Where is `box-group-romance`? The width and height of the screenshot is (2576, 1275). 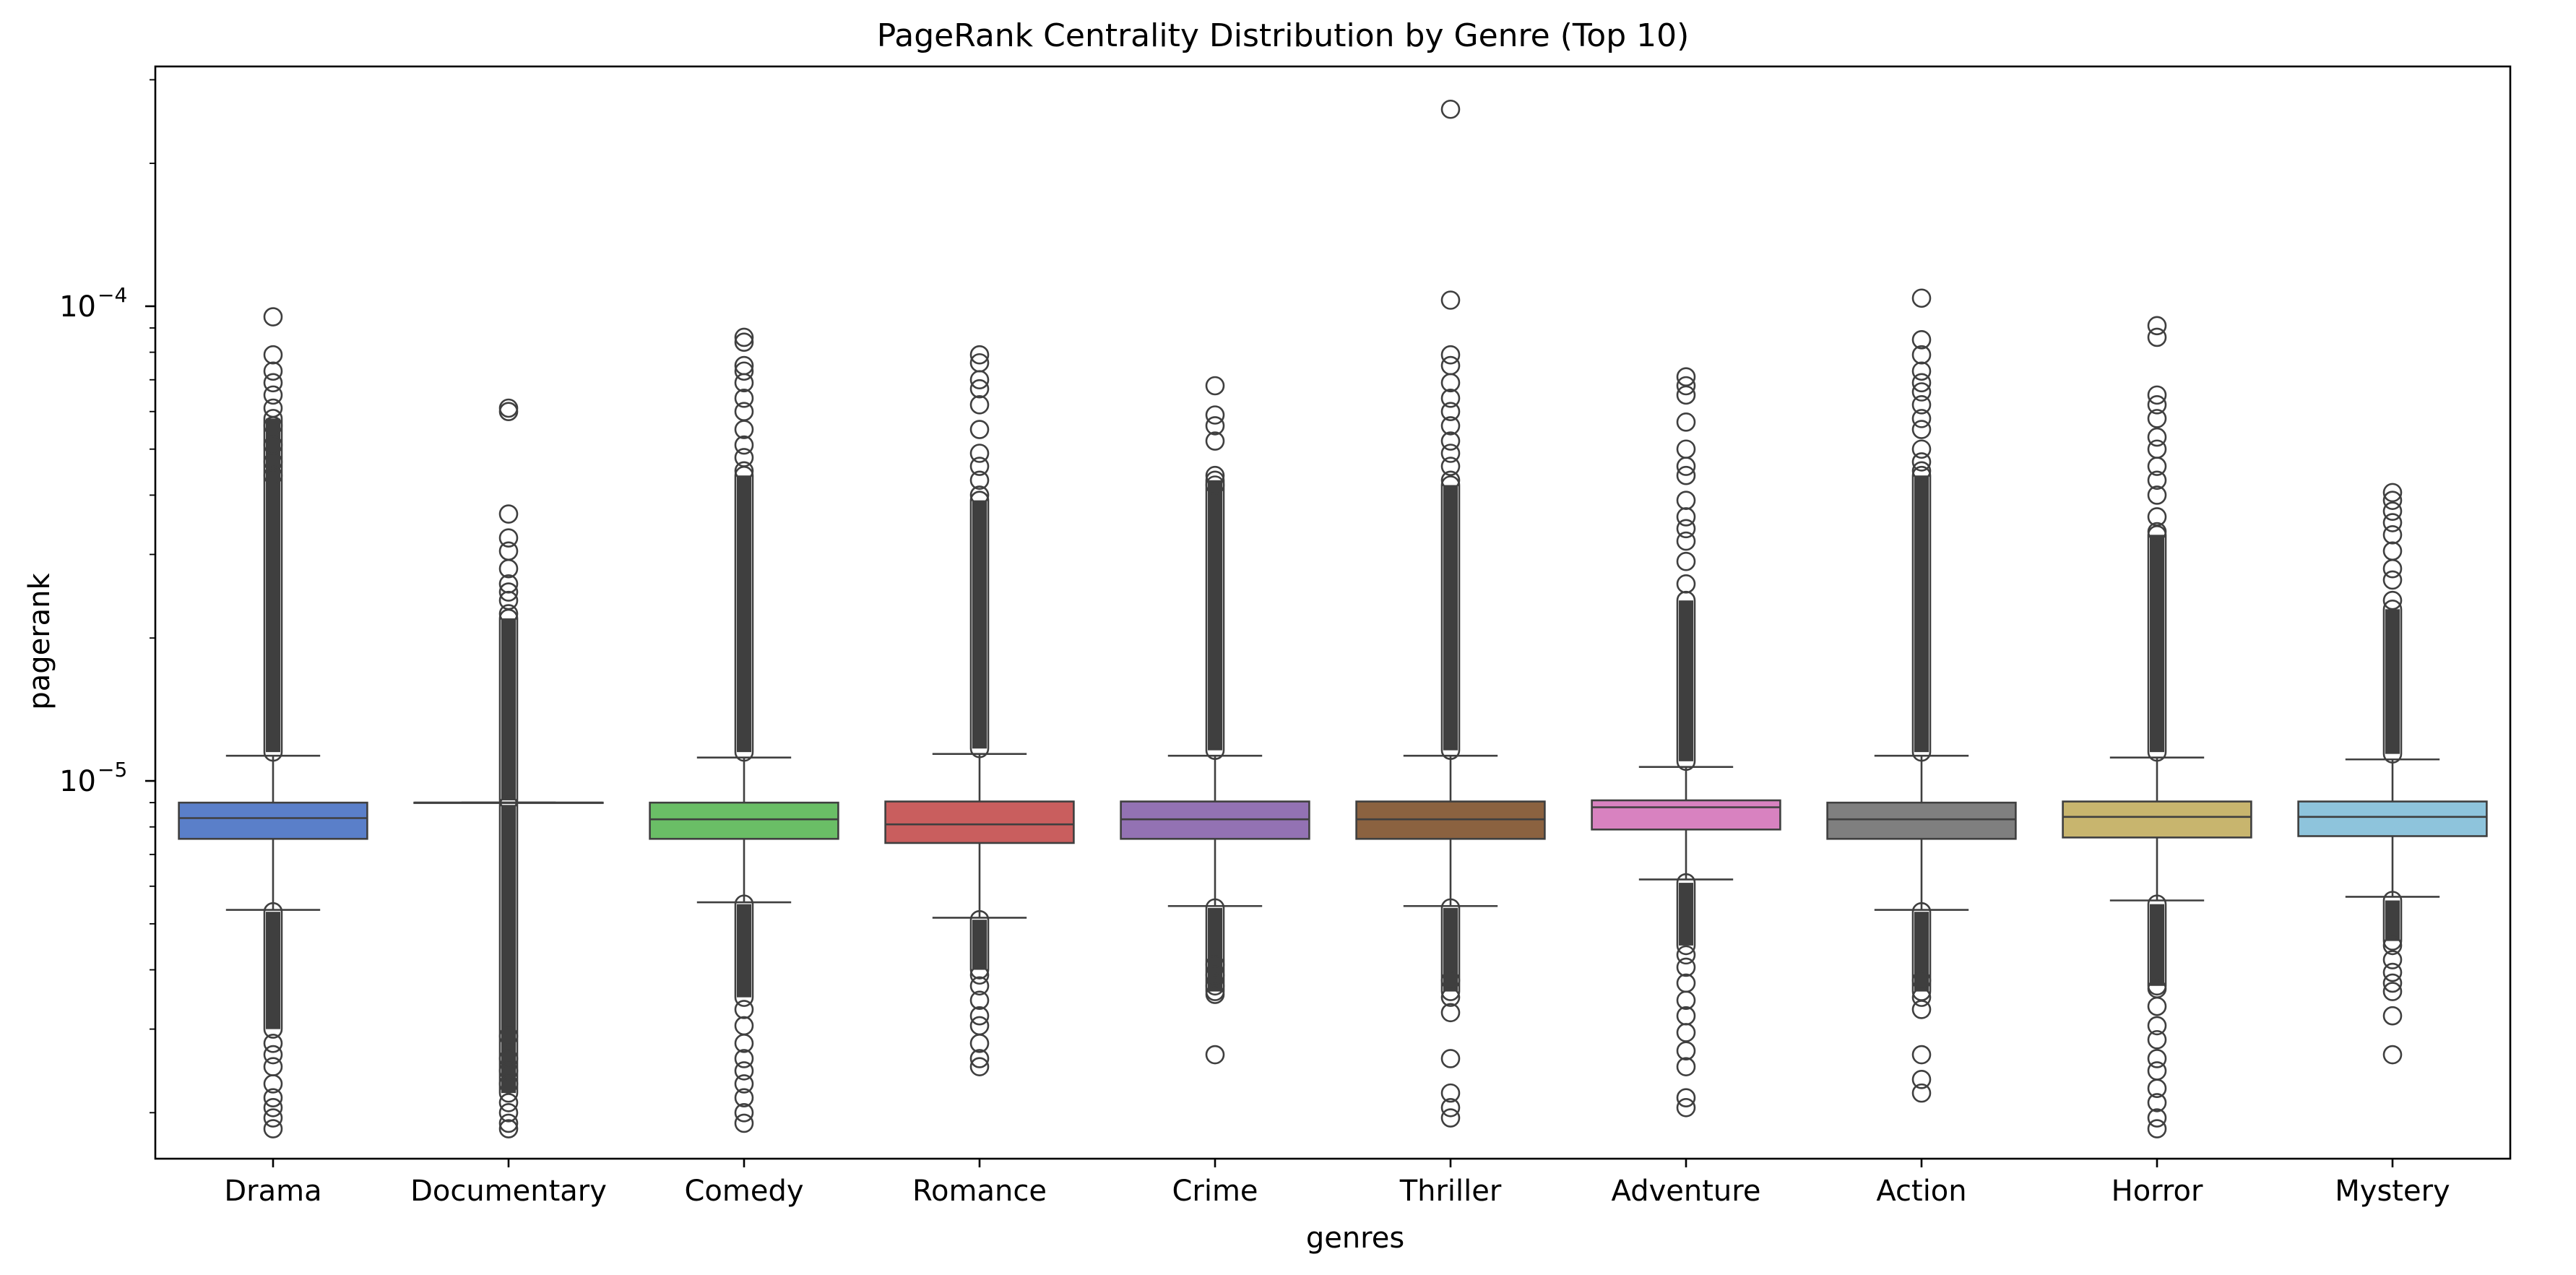
box-group-romance is located at coordinates (980, 710).